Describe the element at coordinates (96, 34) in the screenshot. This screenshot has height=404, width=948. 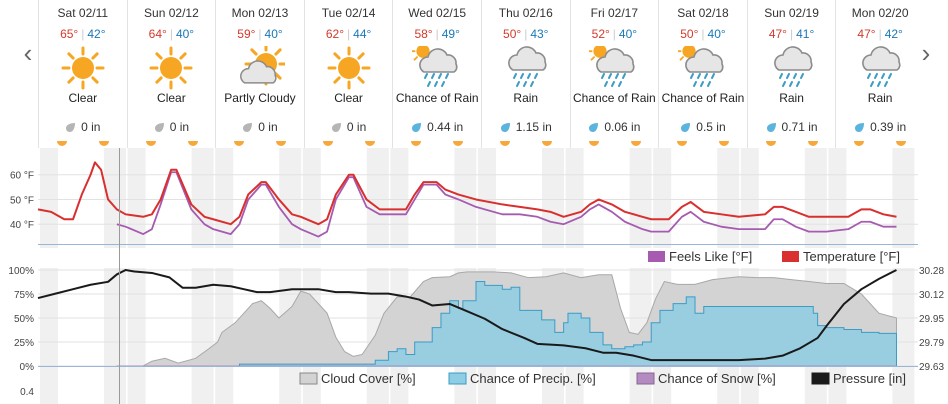
I see `low-temp: 42°` at that location.